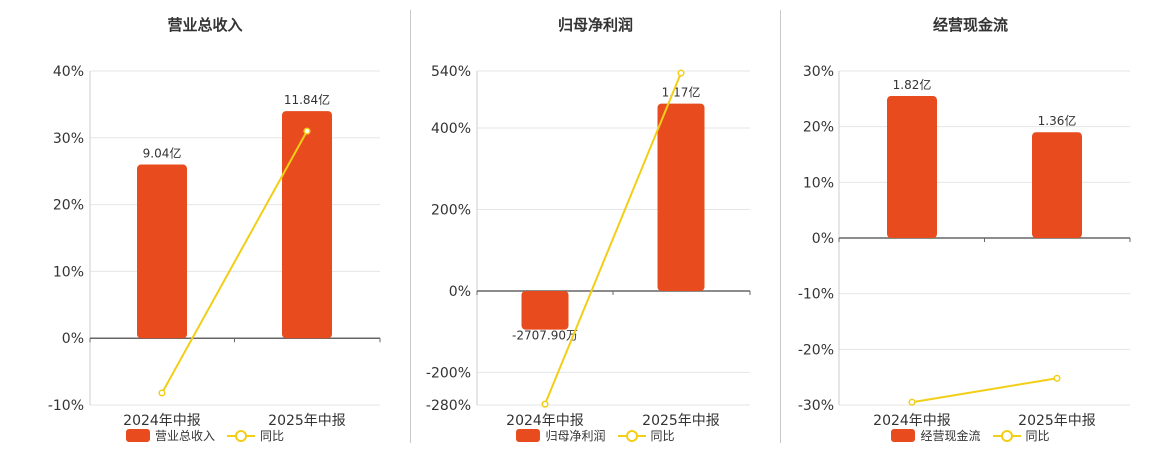  What do you see at coordinates (451, 129) in the screenshot?
I see `y-tick-label: 400%` at bounding box center [451, 129].